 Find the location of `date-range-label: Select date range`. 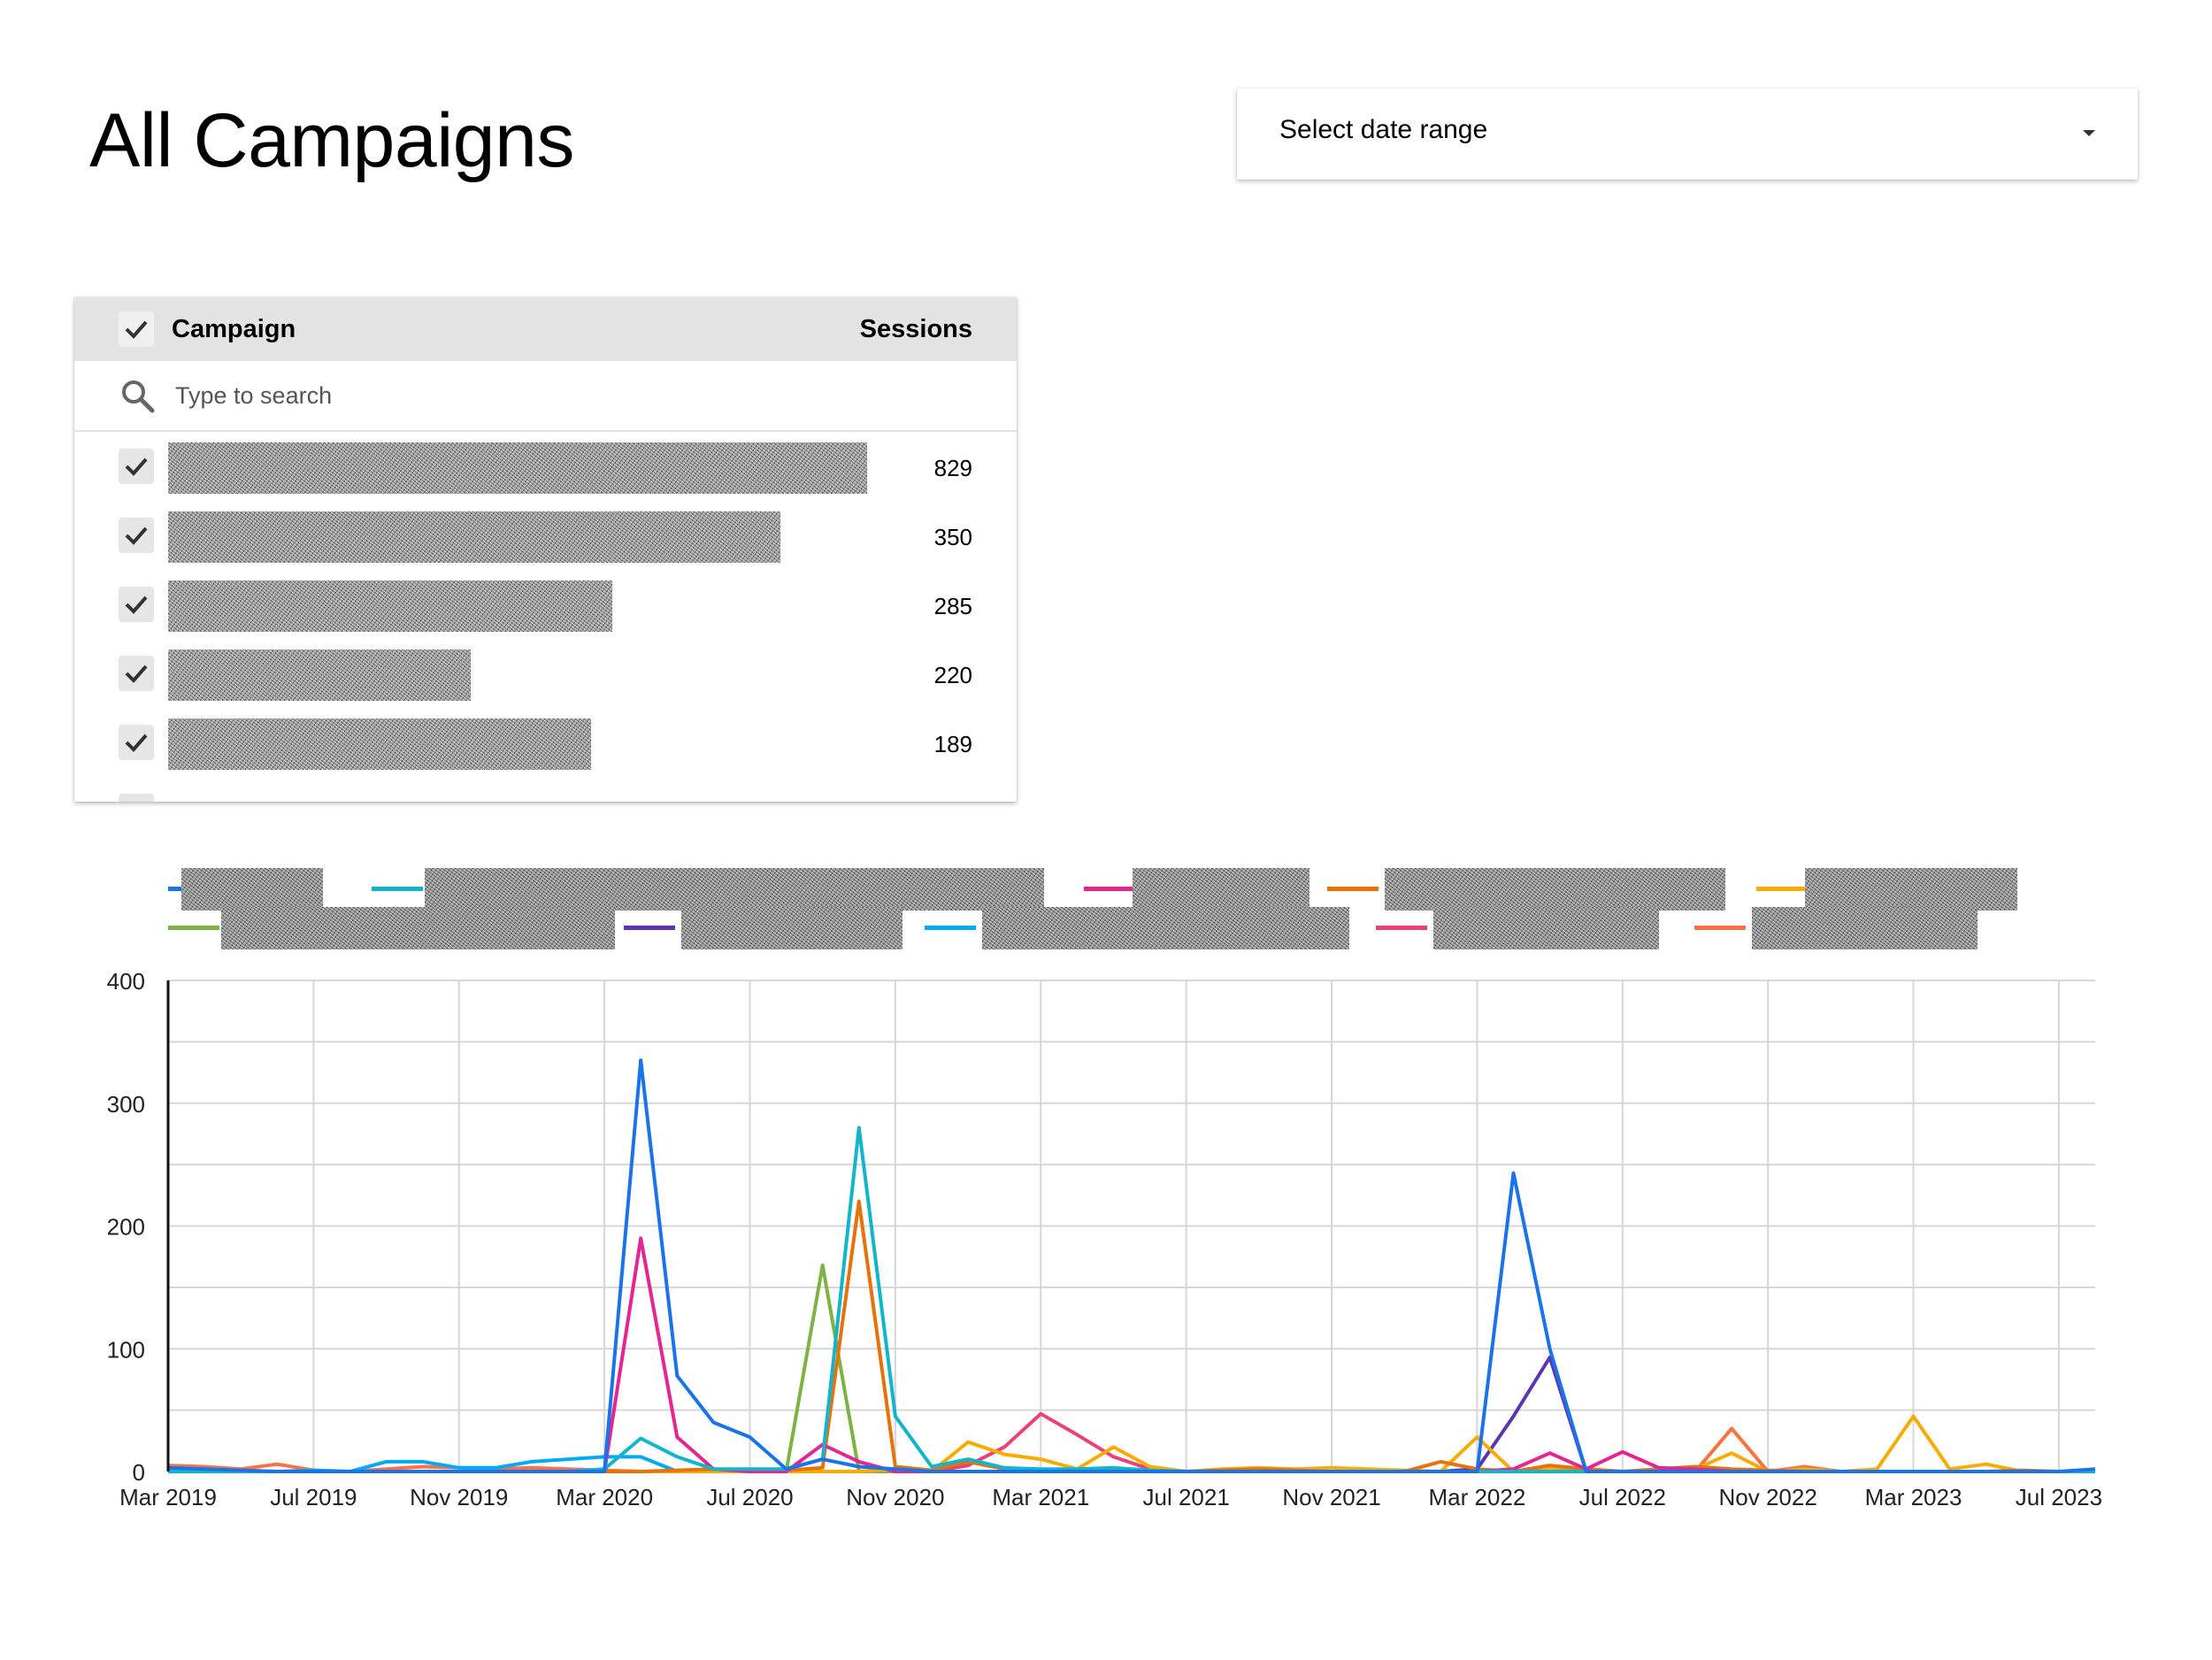

date-range-label: Select date range is located at coordinates (1384, 129).